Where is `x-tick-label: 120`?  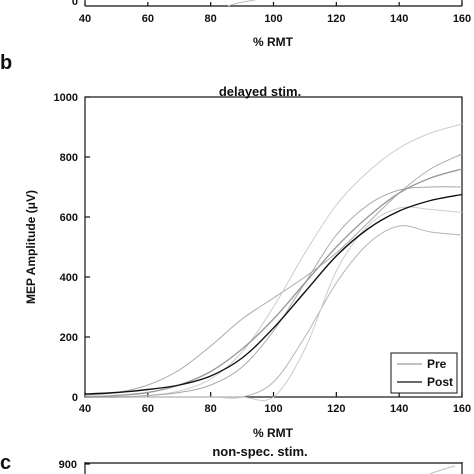
x-tick-label: 120 is located at coordinates (336, 409).